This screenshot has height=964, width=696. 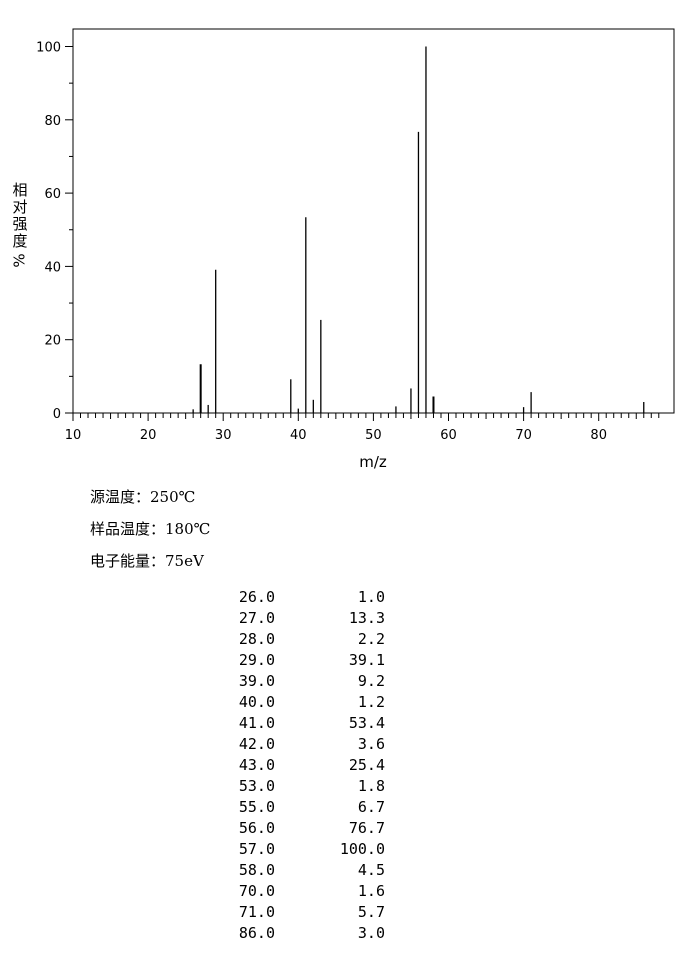 What do you see at coordinates (256, 870) in the screenshot?
I see `mz-value: 58.0` at bounding box center [256, 870].